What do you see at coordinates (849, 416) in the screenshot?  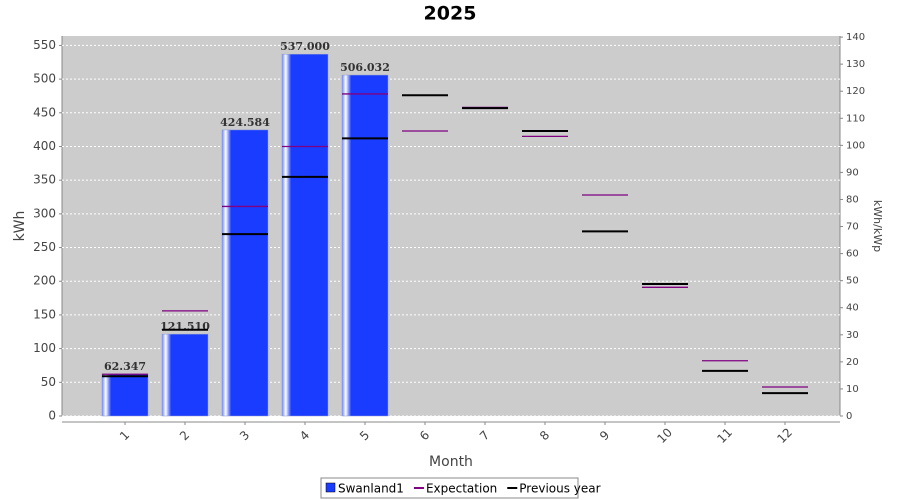 I see `y2-tick-label: 0` at bounding box center [849, 416].